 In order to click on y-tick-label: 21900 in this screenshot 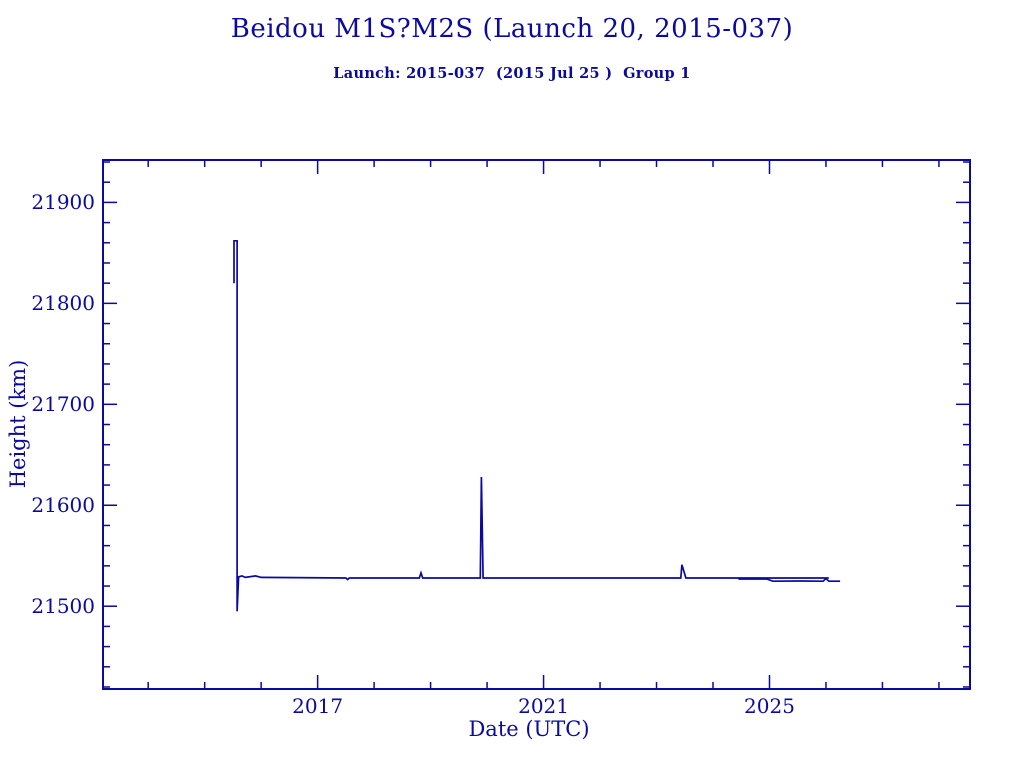, I will do `click(63, 202)`.